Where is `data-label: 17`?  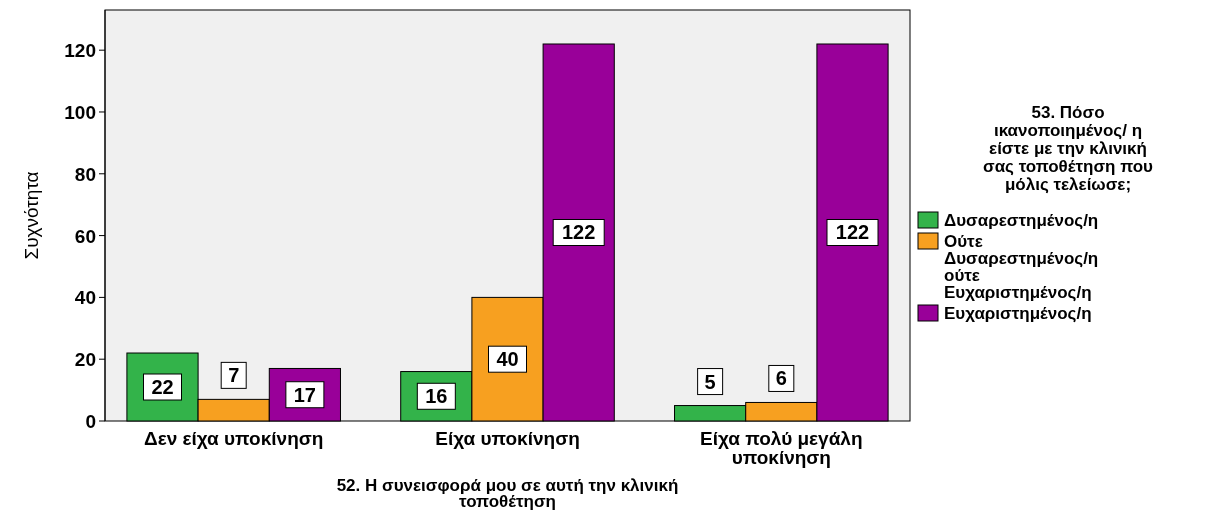 data-label: 17 is located at coordinates (305, 394).